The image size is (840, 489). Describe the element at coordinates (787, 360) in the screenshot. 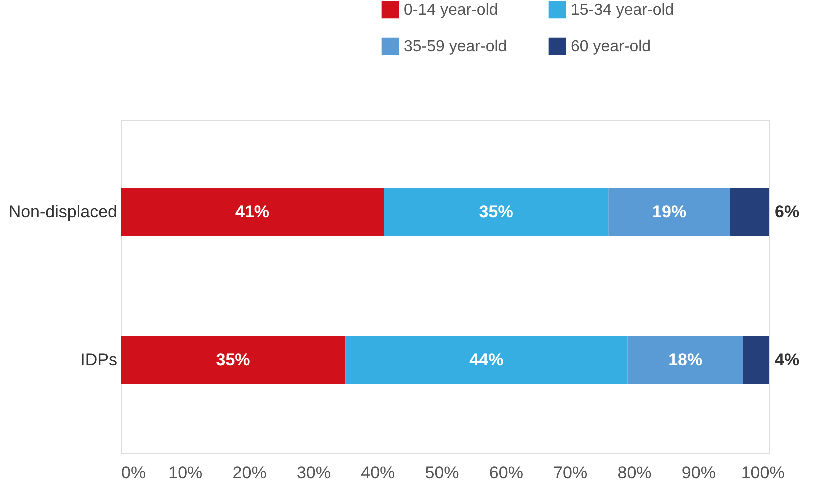

I see `data-label: 4%` at that location.